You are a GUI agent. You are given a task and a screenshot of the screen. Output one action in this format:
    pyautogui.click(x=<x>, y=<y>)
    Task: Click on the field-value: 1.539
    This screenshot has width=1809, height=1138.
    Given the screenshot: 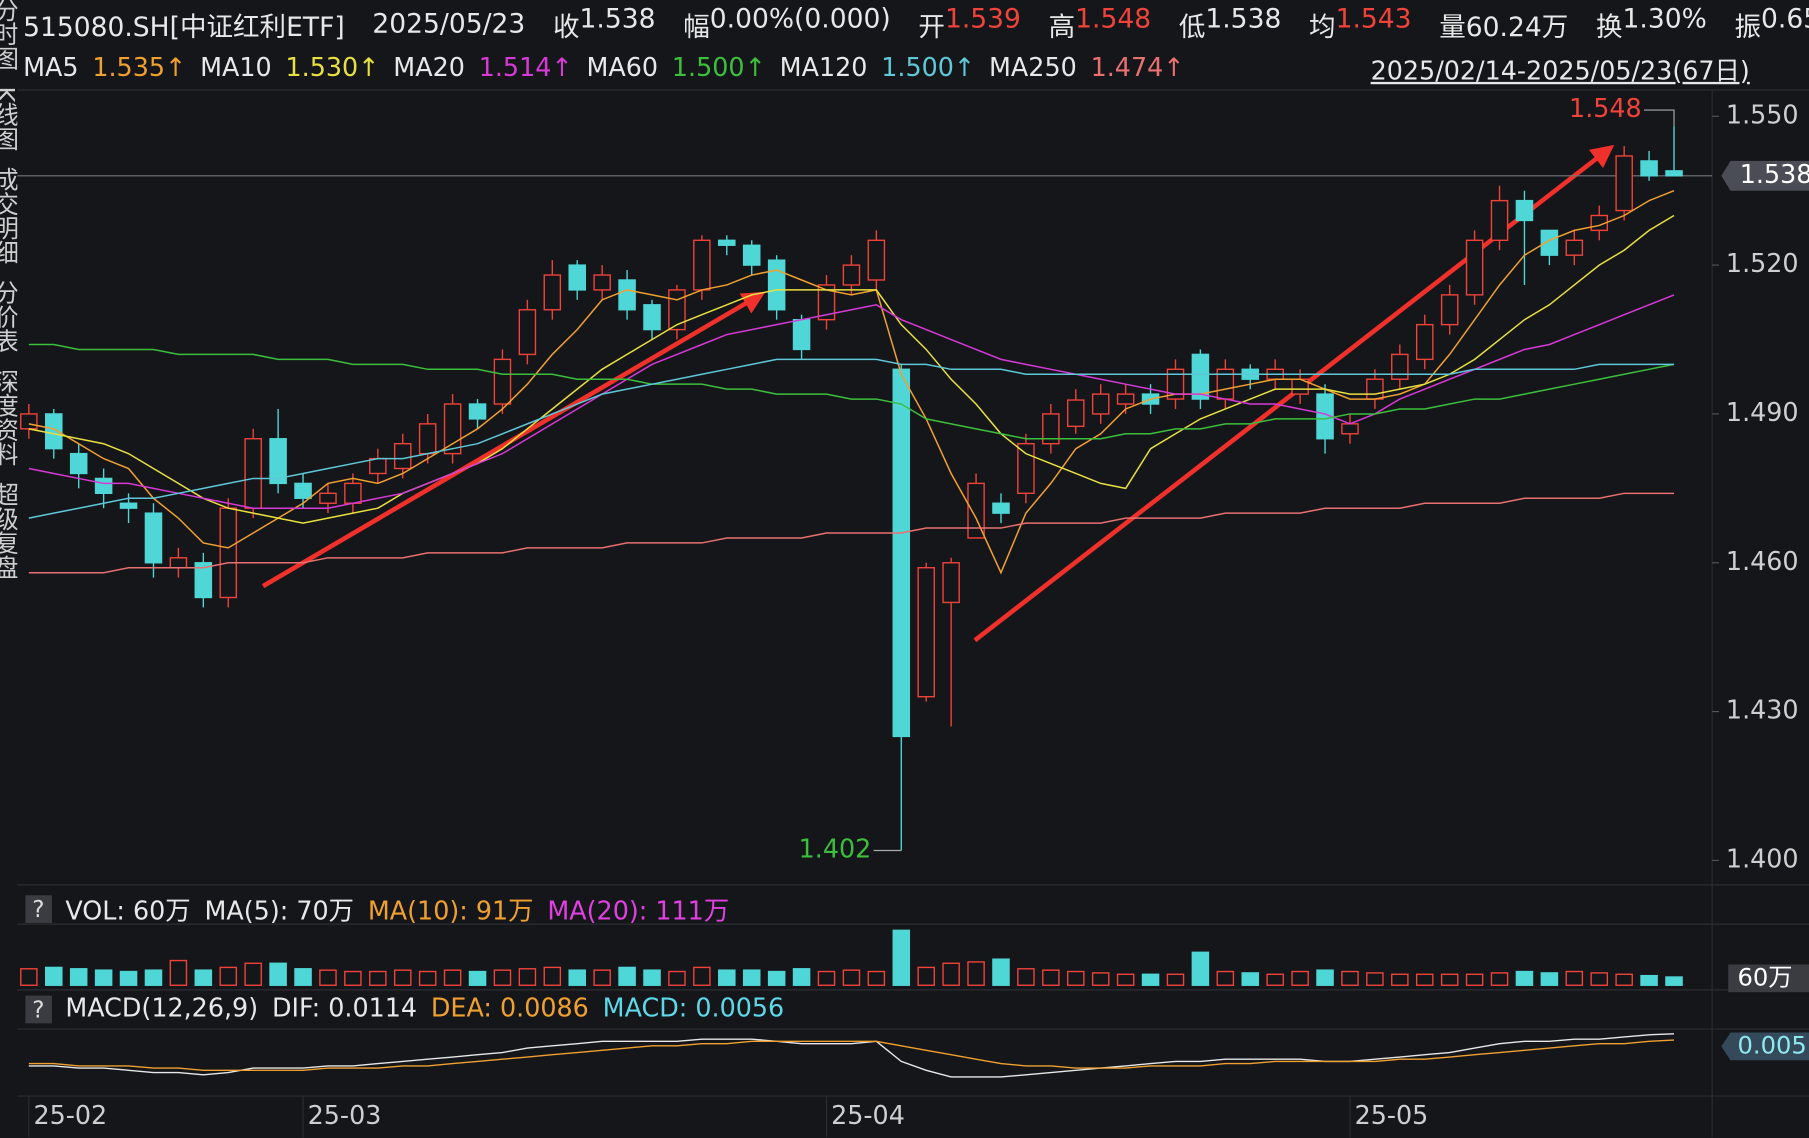 What is the action you would take?
    pyautogui.click(x=982, y=19)
    